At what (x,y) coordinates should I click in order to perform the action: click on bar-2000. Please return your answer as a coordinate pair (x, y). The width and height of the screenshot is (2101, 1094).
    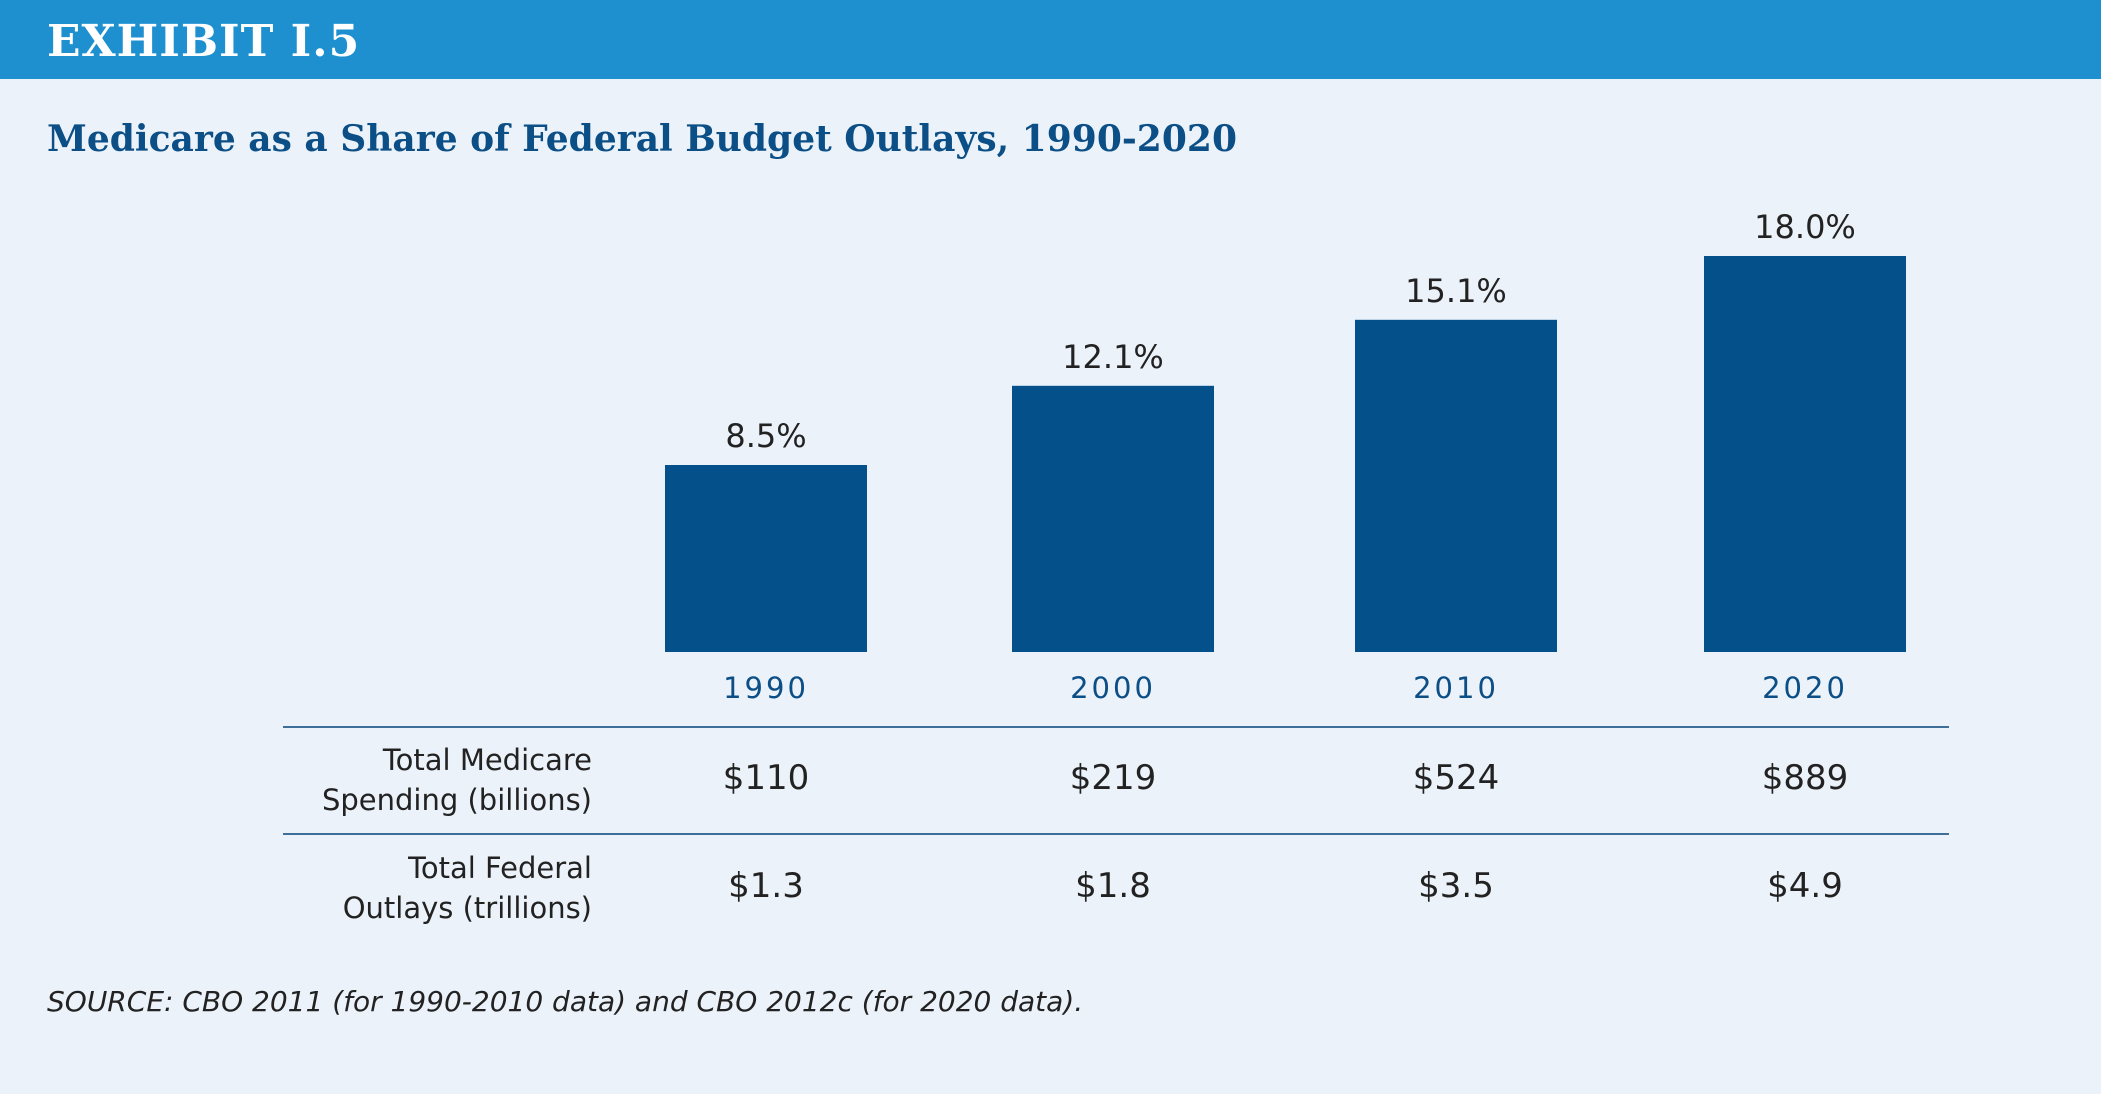
    Looking at the image, I should click on (1113, 518).